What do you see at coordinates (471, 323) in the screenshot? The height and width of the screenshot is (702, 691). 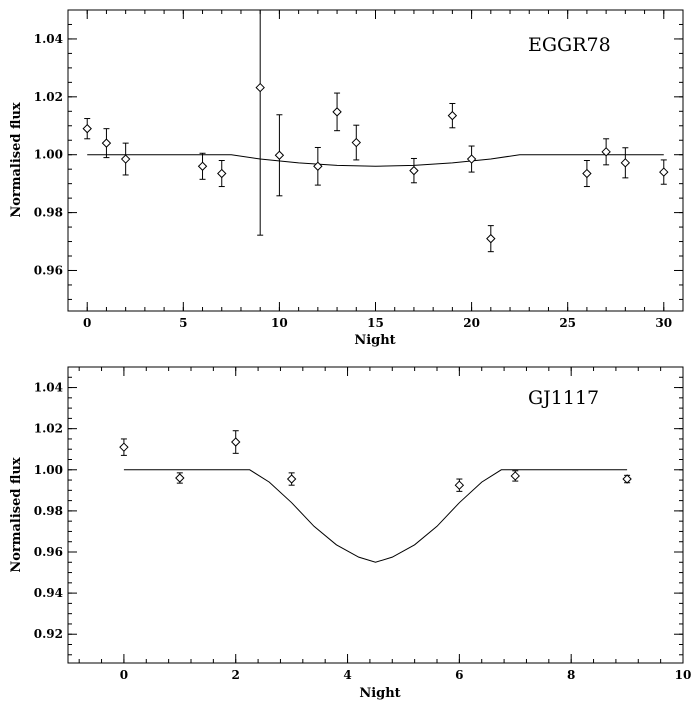 I see `x-tick-label: 20` at bounding box center [471, 323].